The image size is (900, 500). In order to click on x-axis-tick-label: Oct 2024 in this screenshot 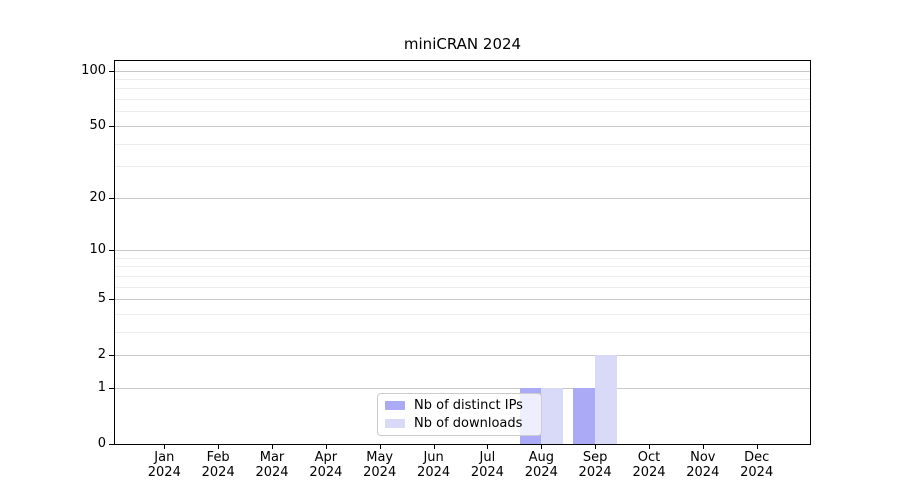, I will do `click(649, 465)`.